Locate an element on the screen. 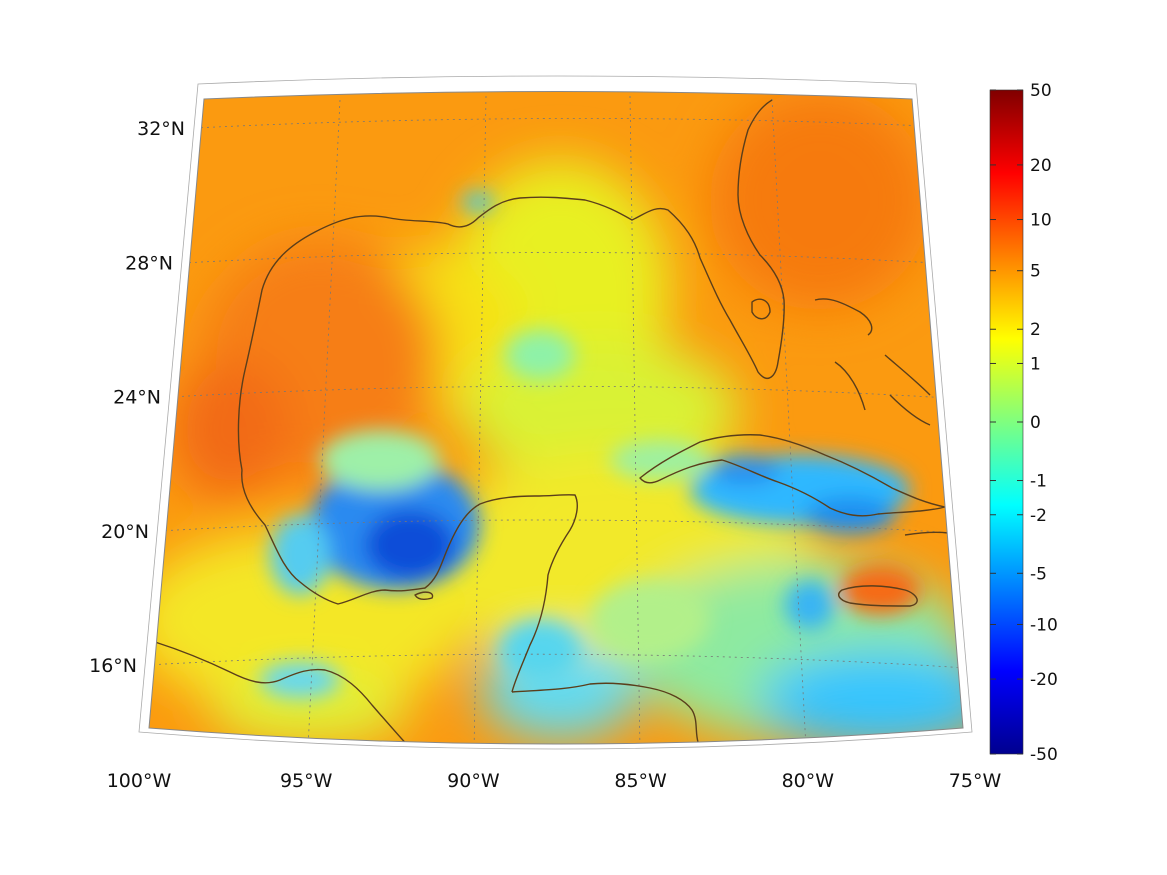 The image size is (1167, 875). colorbar-tick-label: -1 is located at coordinates (1038, 482).